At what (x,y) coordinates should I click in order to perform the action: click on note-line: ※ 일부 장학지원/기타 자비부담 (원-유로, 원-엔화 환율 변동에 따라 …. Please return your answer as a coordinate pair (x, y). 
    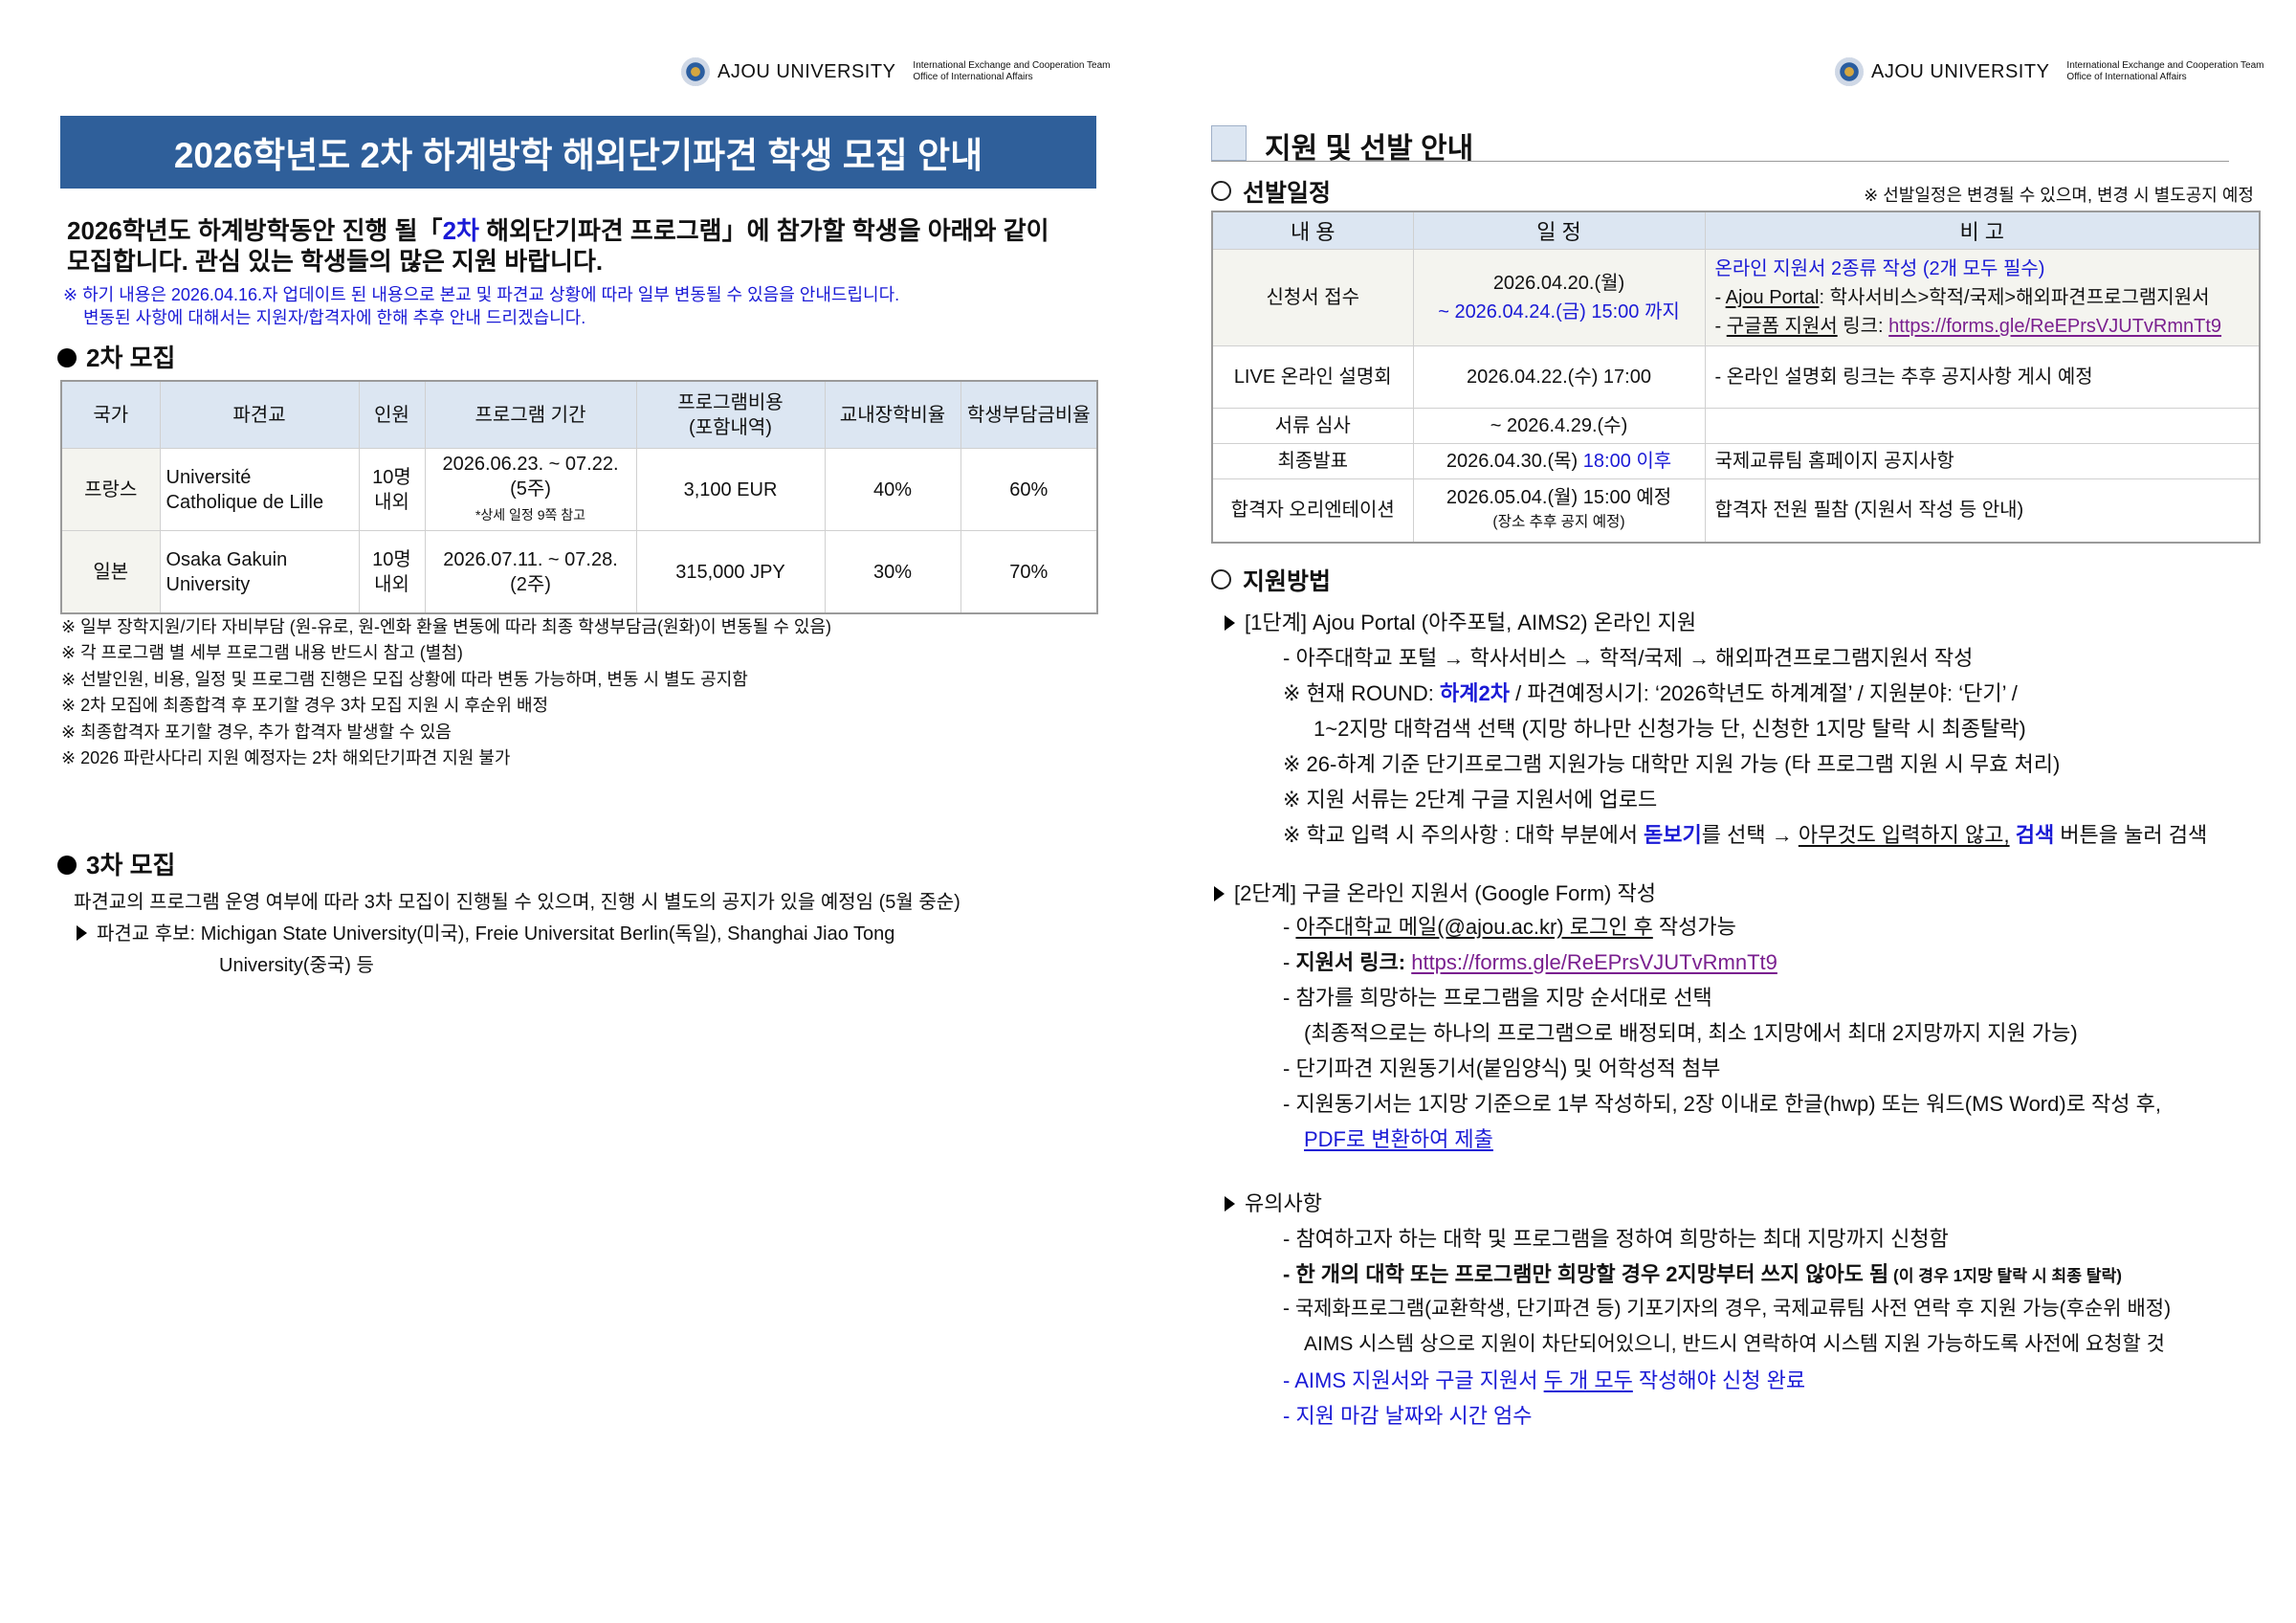
    Looking at the image, I should click on (447, 626).